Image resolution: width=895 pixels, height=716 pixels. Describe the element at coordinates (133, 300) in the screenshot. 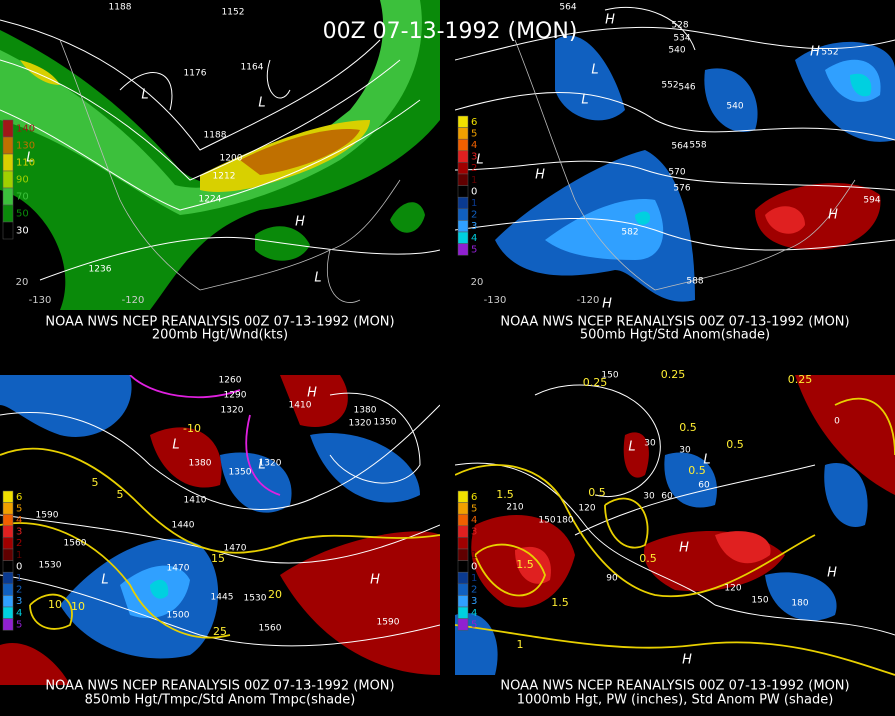

I see `lon-label: -120` at that location.